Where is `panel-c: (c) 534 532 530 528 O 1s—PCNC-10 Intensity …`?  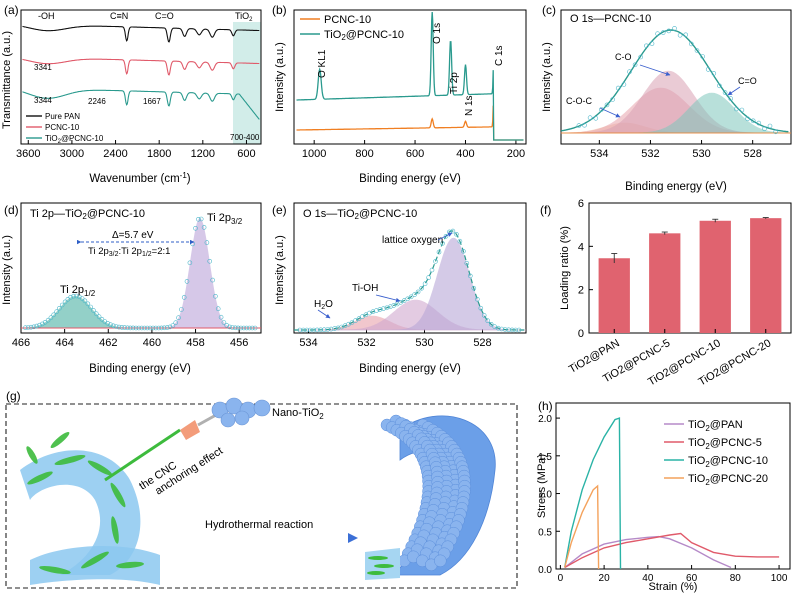
panel-c: (c) 534 532 530 528 O 1s—PCNC-10 Intensity … is located at coordinates (666, 98).